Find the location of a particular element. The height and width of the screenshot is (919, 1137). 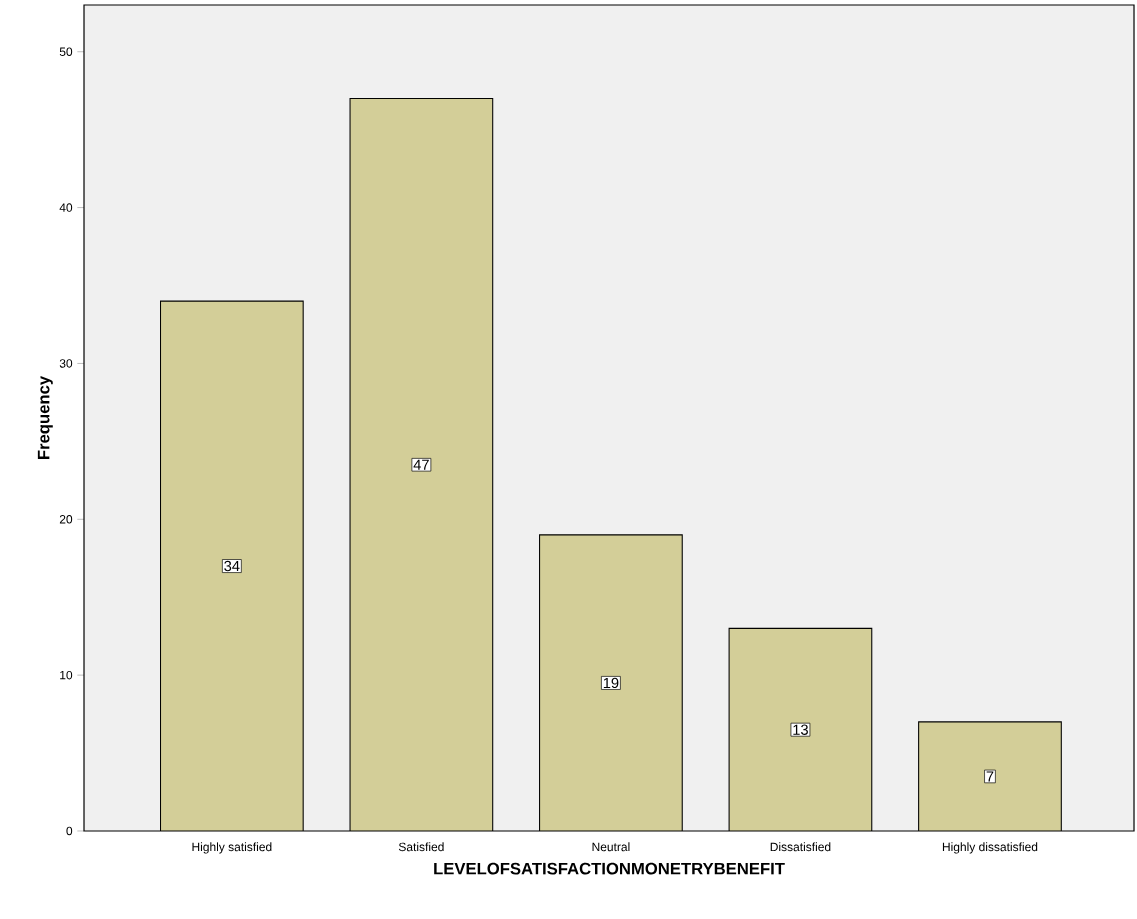

x-tick-label: Neutral is located at coordinates (611, 847).